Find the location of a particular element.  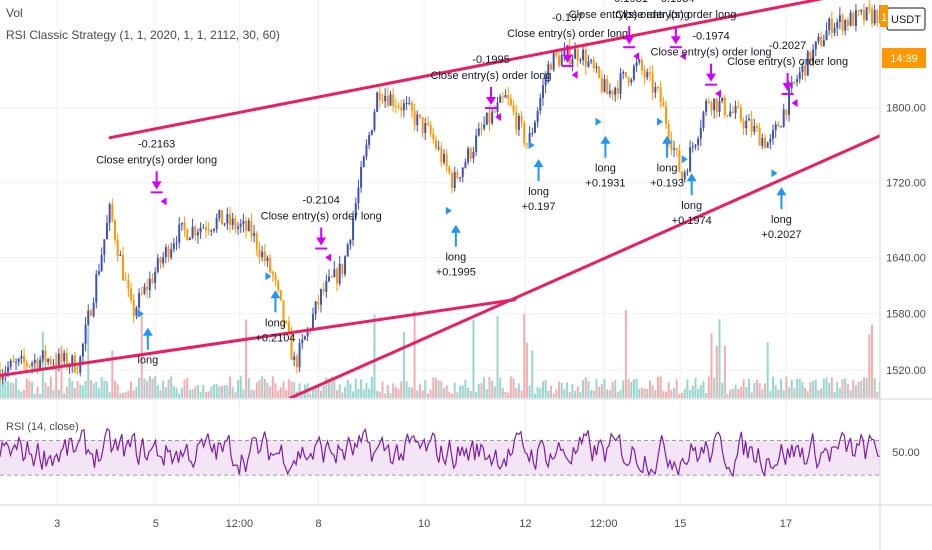

currency-badge: USDT is located at coordinates (906, 19).